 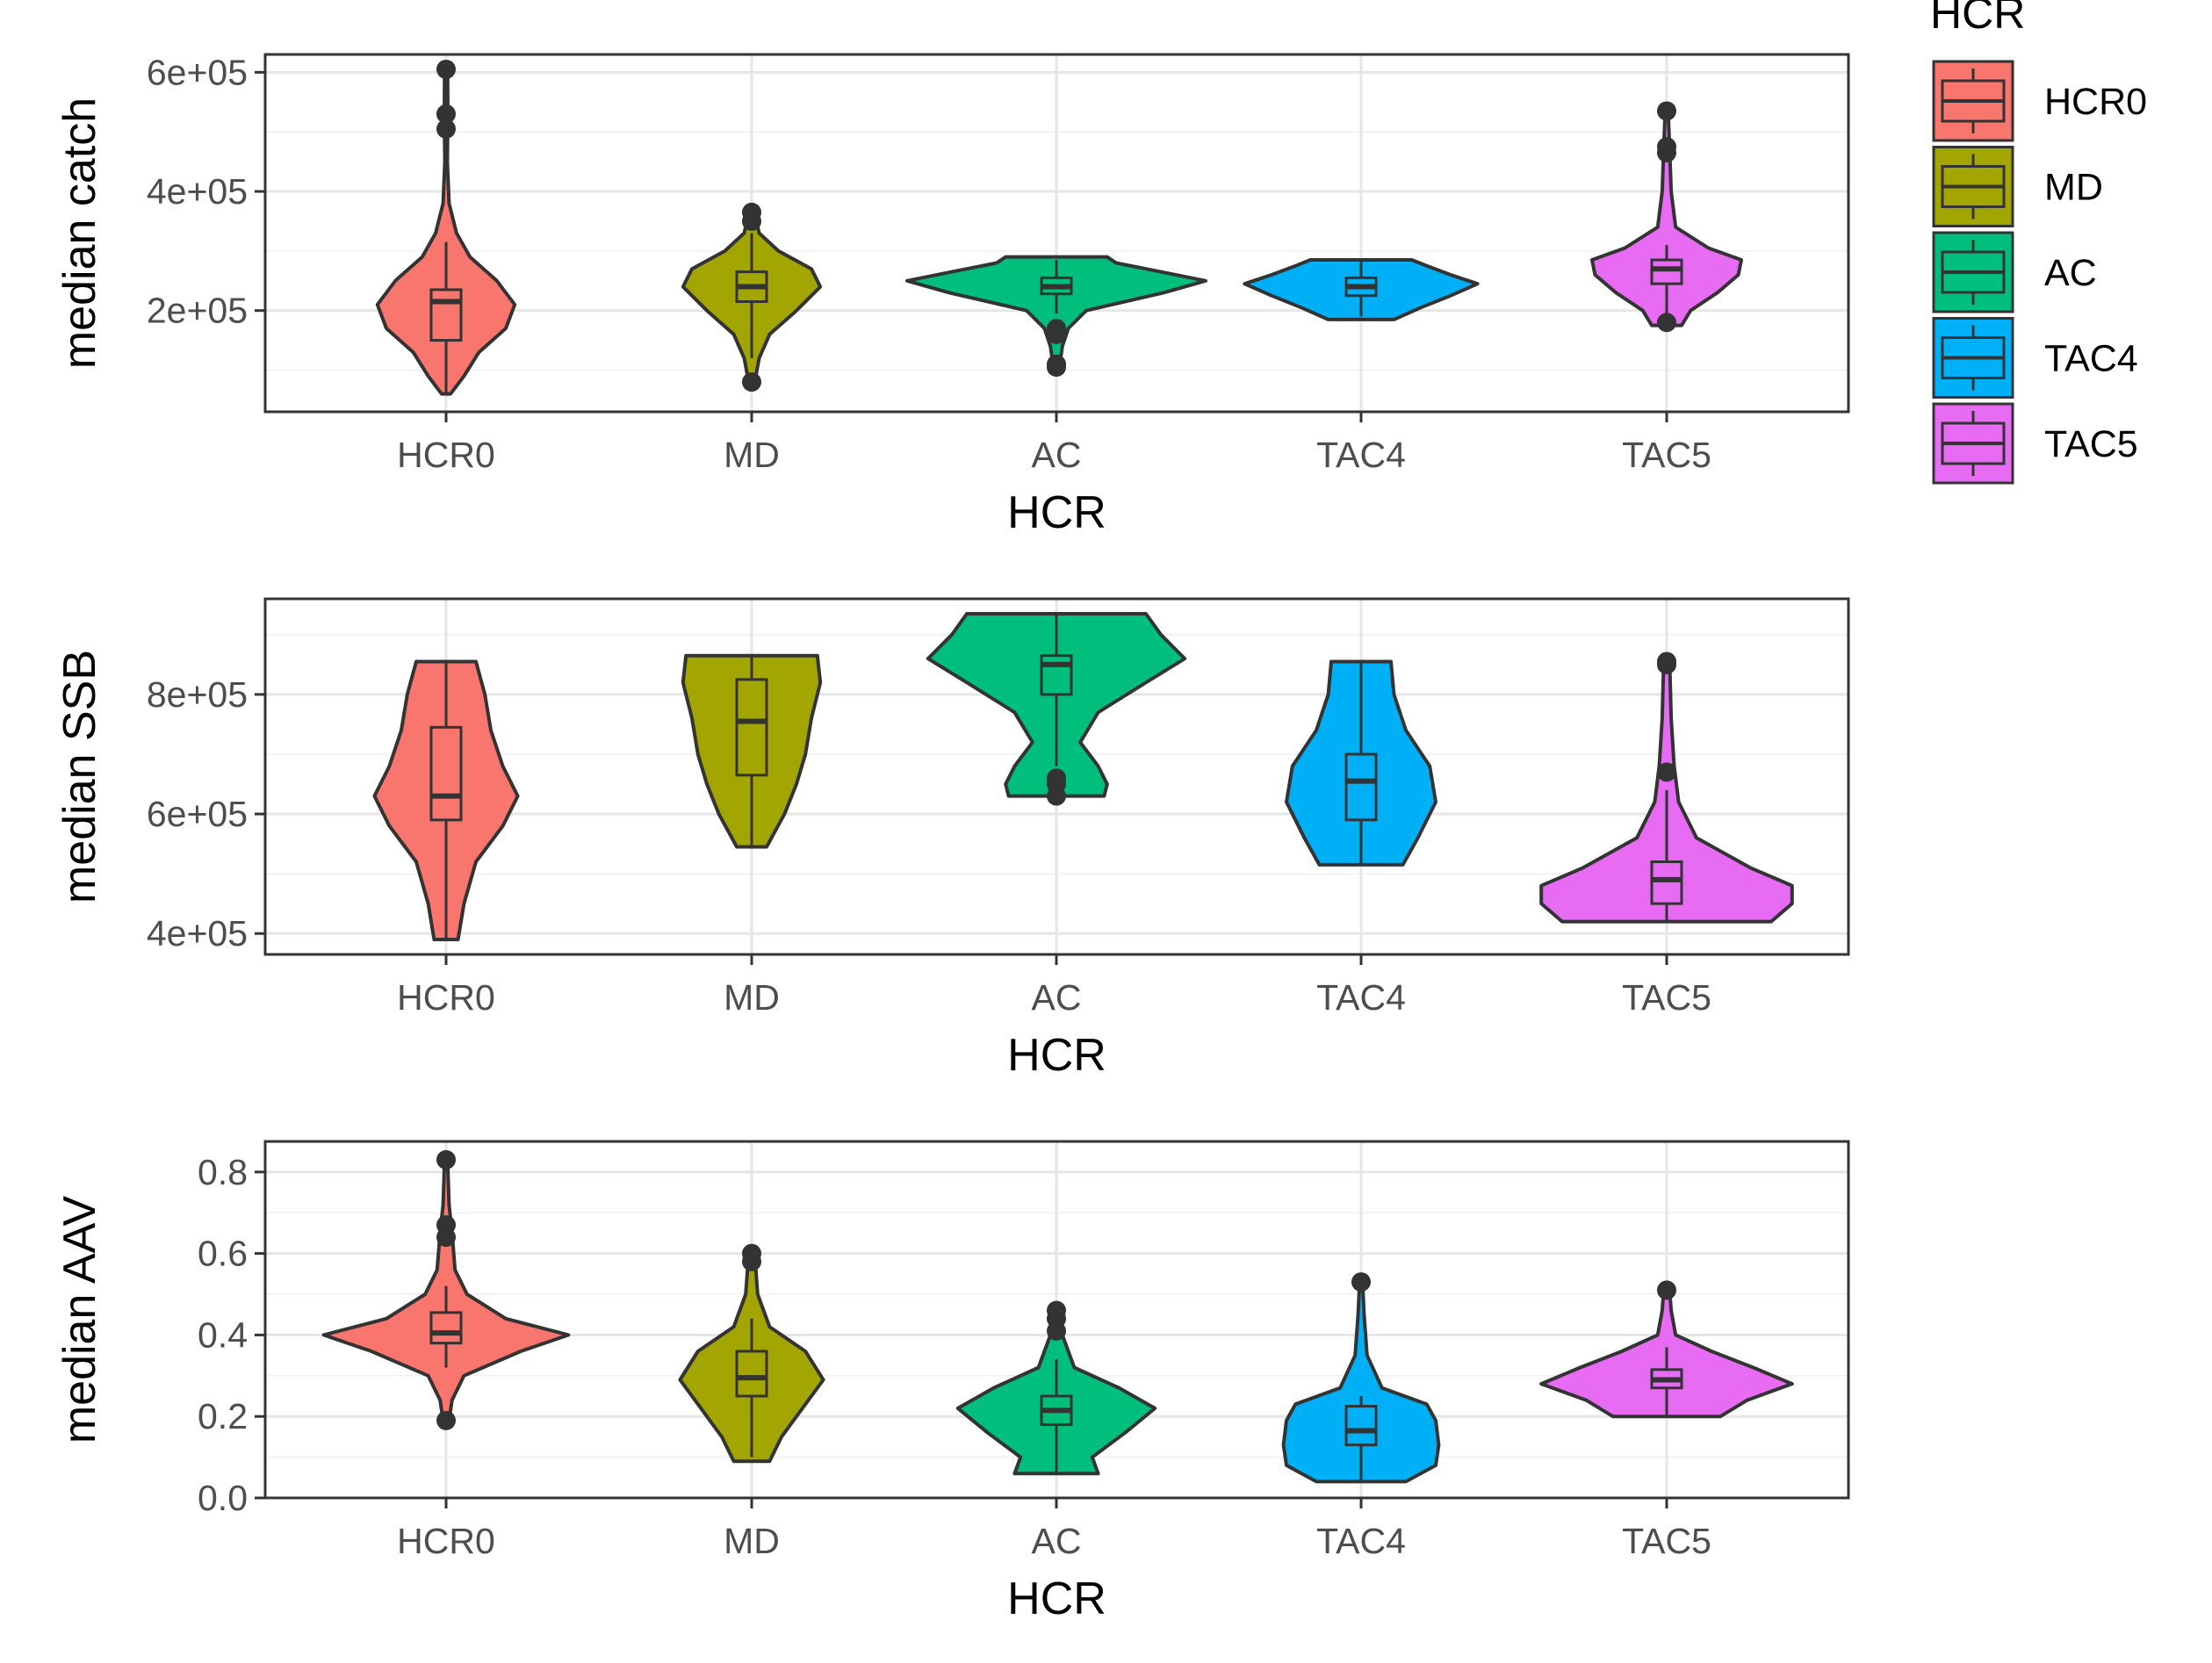 I want to click on legend-item-tac5: TAC5, so click(x=2035, y=443).